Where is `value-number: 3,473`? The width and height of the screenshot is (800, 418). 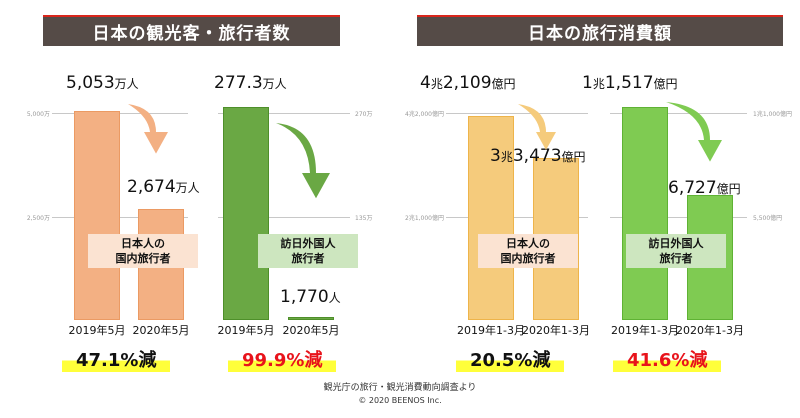
value-number: 3,473 is located at coordinates (537, 156).